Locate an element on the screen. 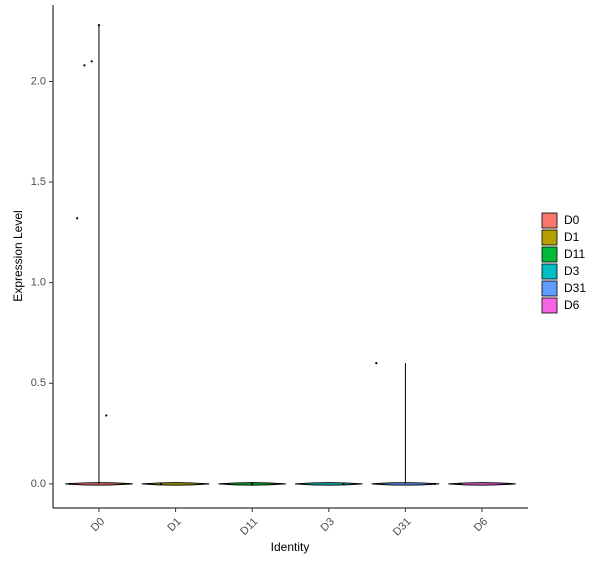  legend-label: D6 is located at coordinates (572, 305).